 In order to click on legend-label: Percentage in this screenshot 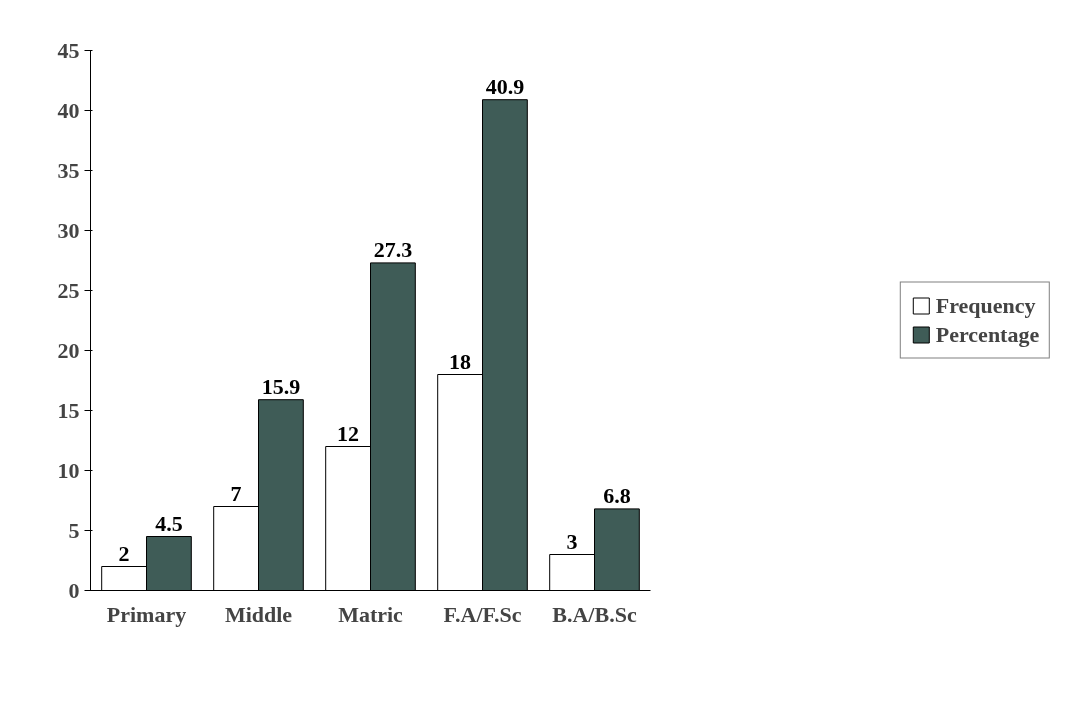, I will do `click(987, 334)`.